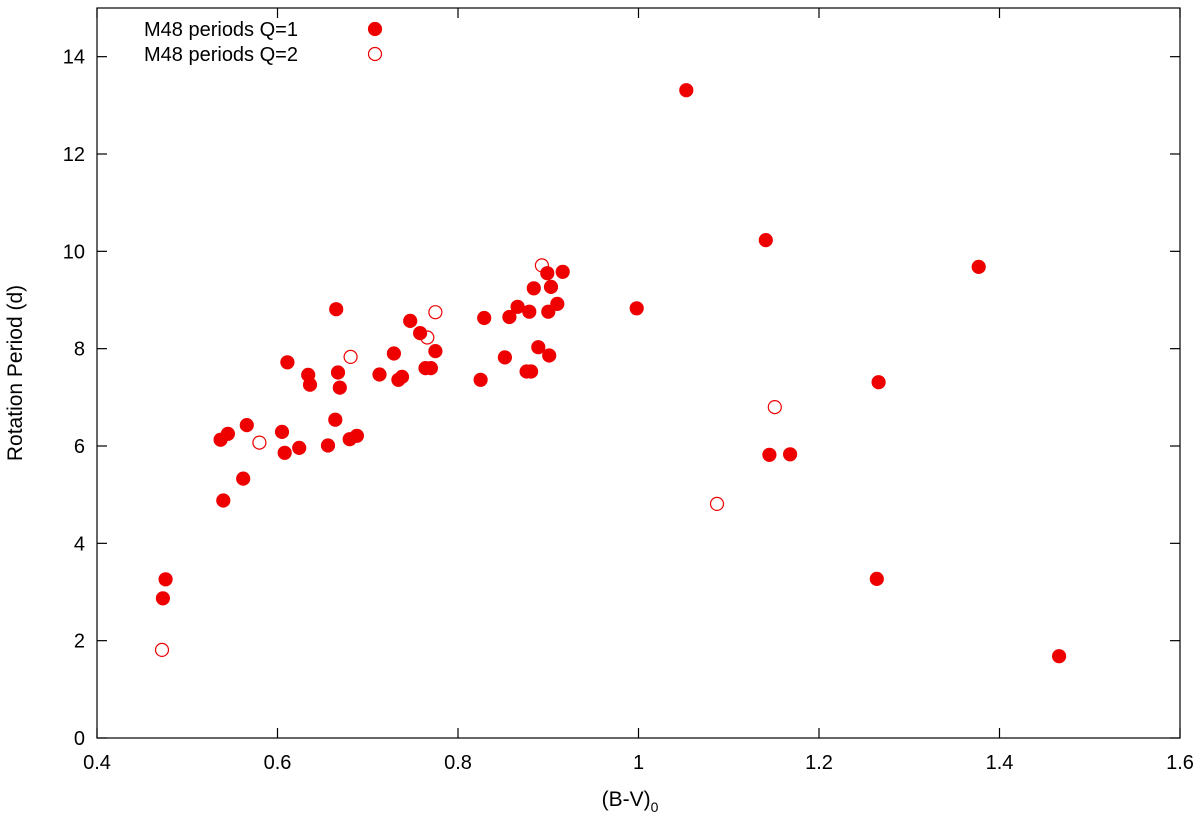 This screenshot has height=816, width=1200. Describe the element at coordinates (74, 58) in the screenshot. I see `y-tick-label: 14` at that location.